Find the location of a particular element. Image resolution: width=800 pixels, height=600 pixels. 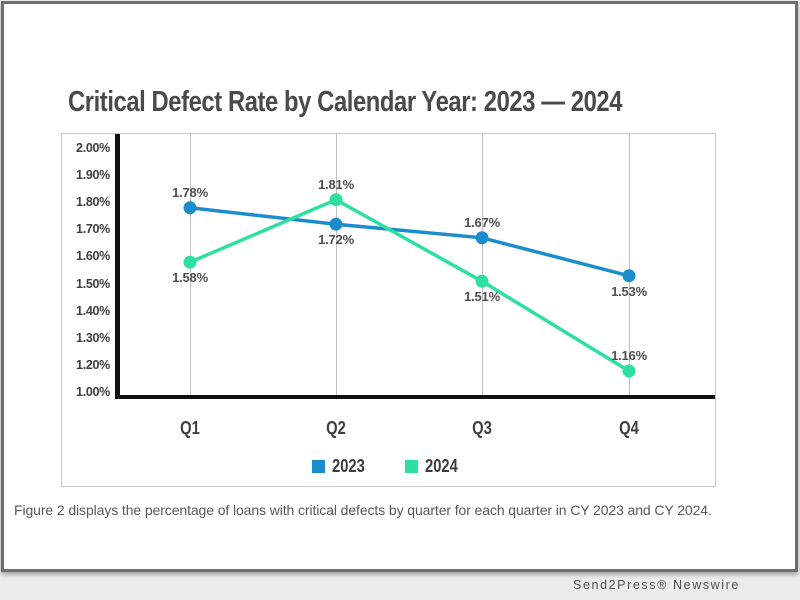

legend-label: 2024 is located at coordinates (441, 466).